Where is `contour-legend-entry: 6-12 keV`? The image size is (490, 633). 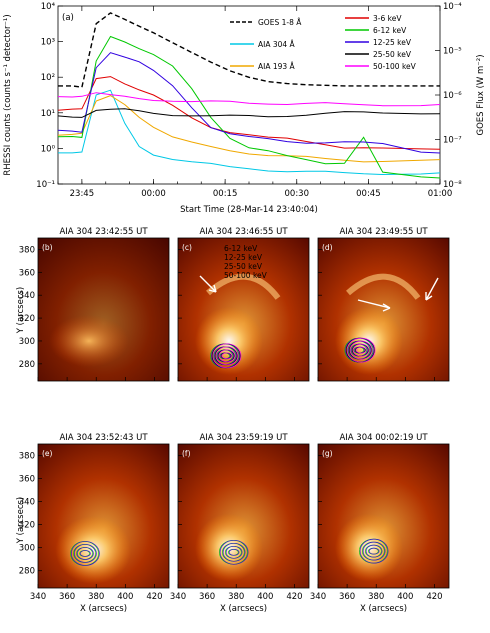 contour-legend-entry: 6-12 keV is located at coordinates (241, 248).